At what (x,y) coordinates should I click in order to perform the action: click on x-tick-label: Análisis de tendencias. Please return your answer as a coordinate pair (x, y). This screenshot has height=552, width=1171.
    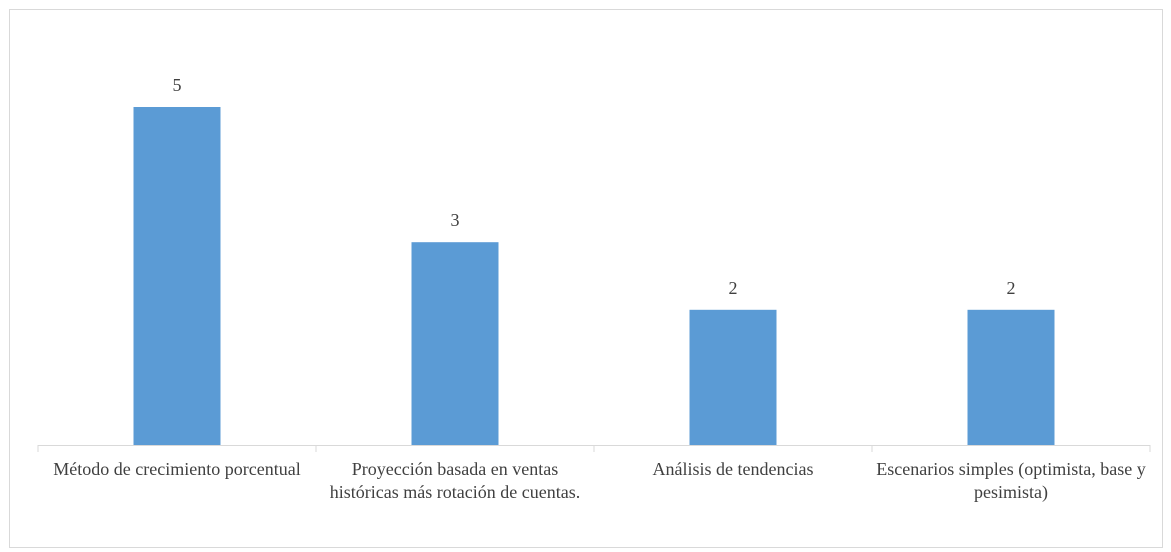
    Looking at the image, I should click on (733, 469).